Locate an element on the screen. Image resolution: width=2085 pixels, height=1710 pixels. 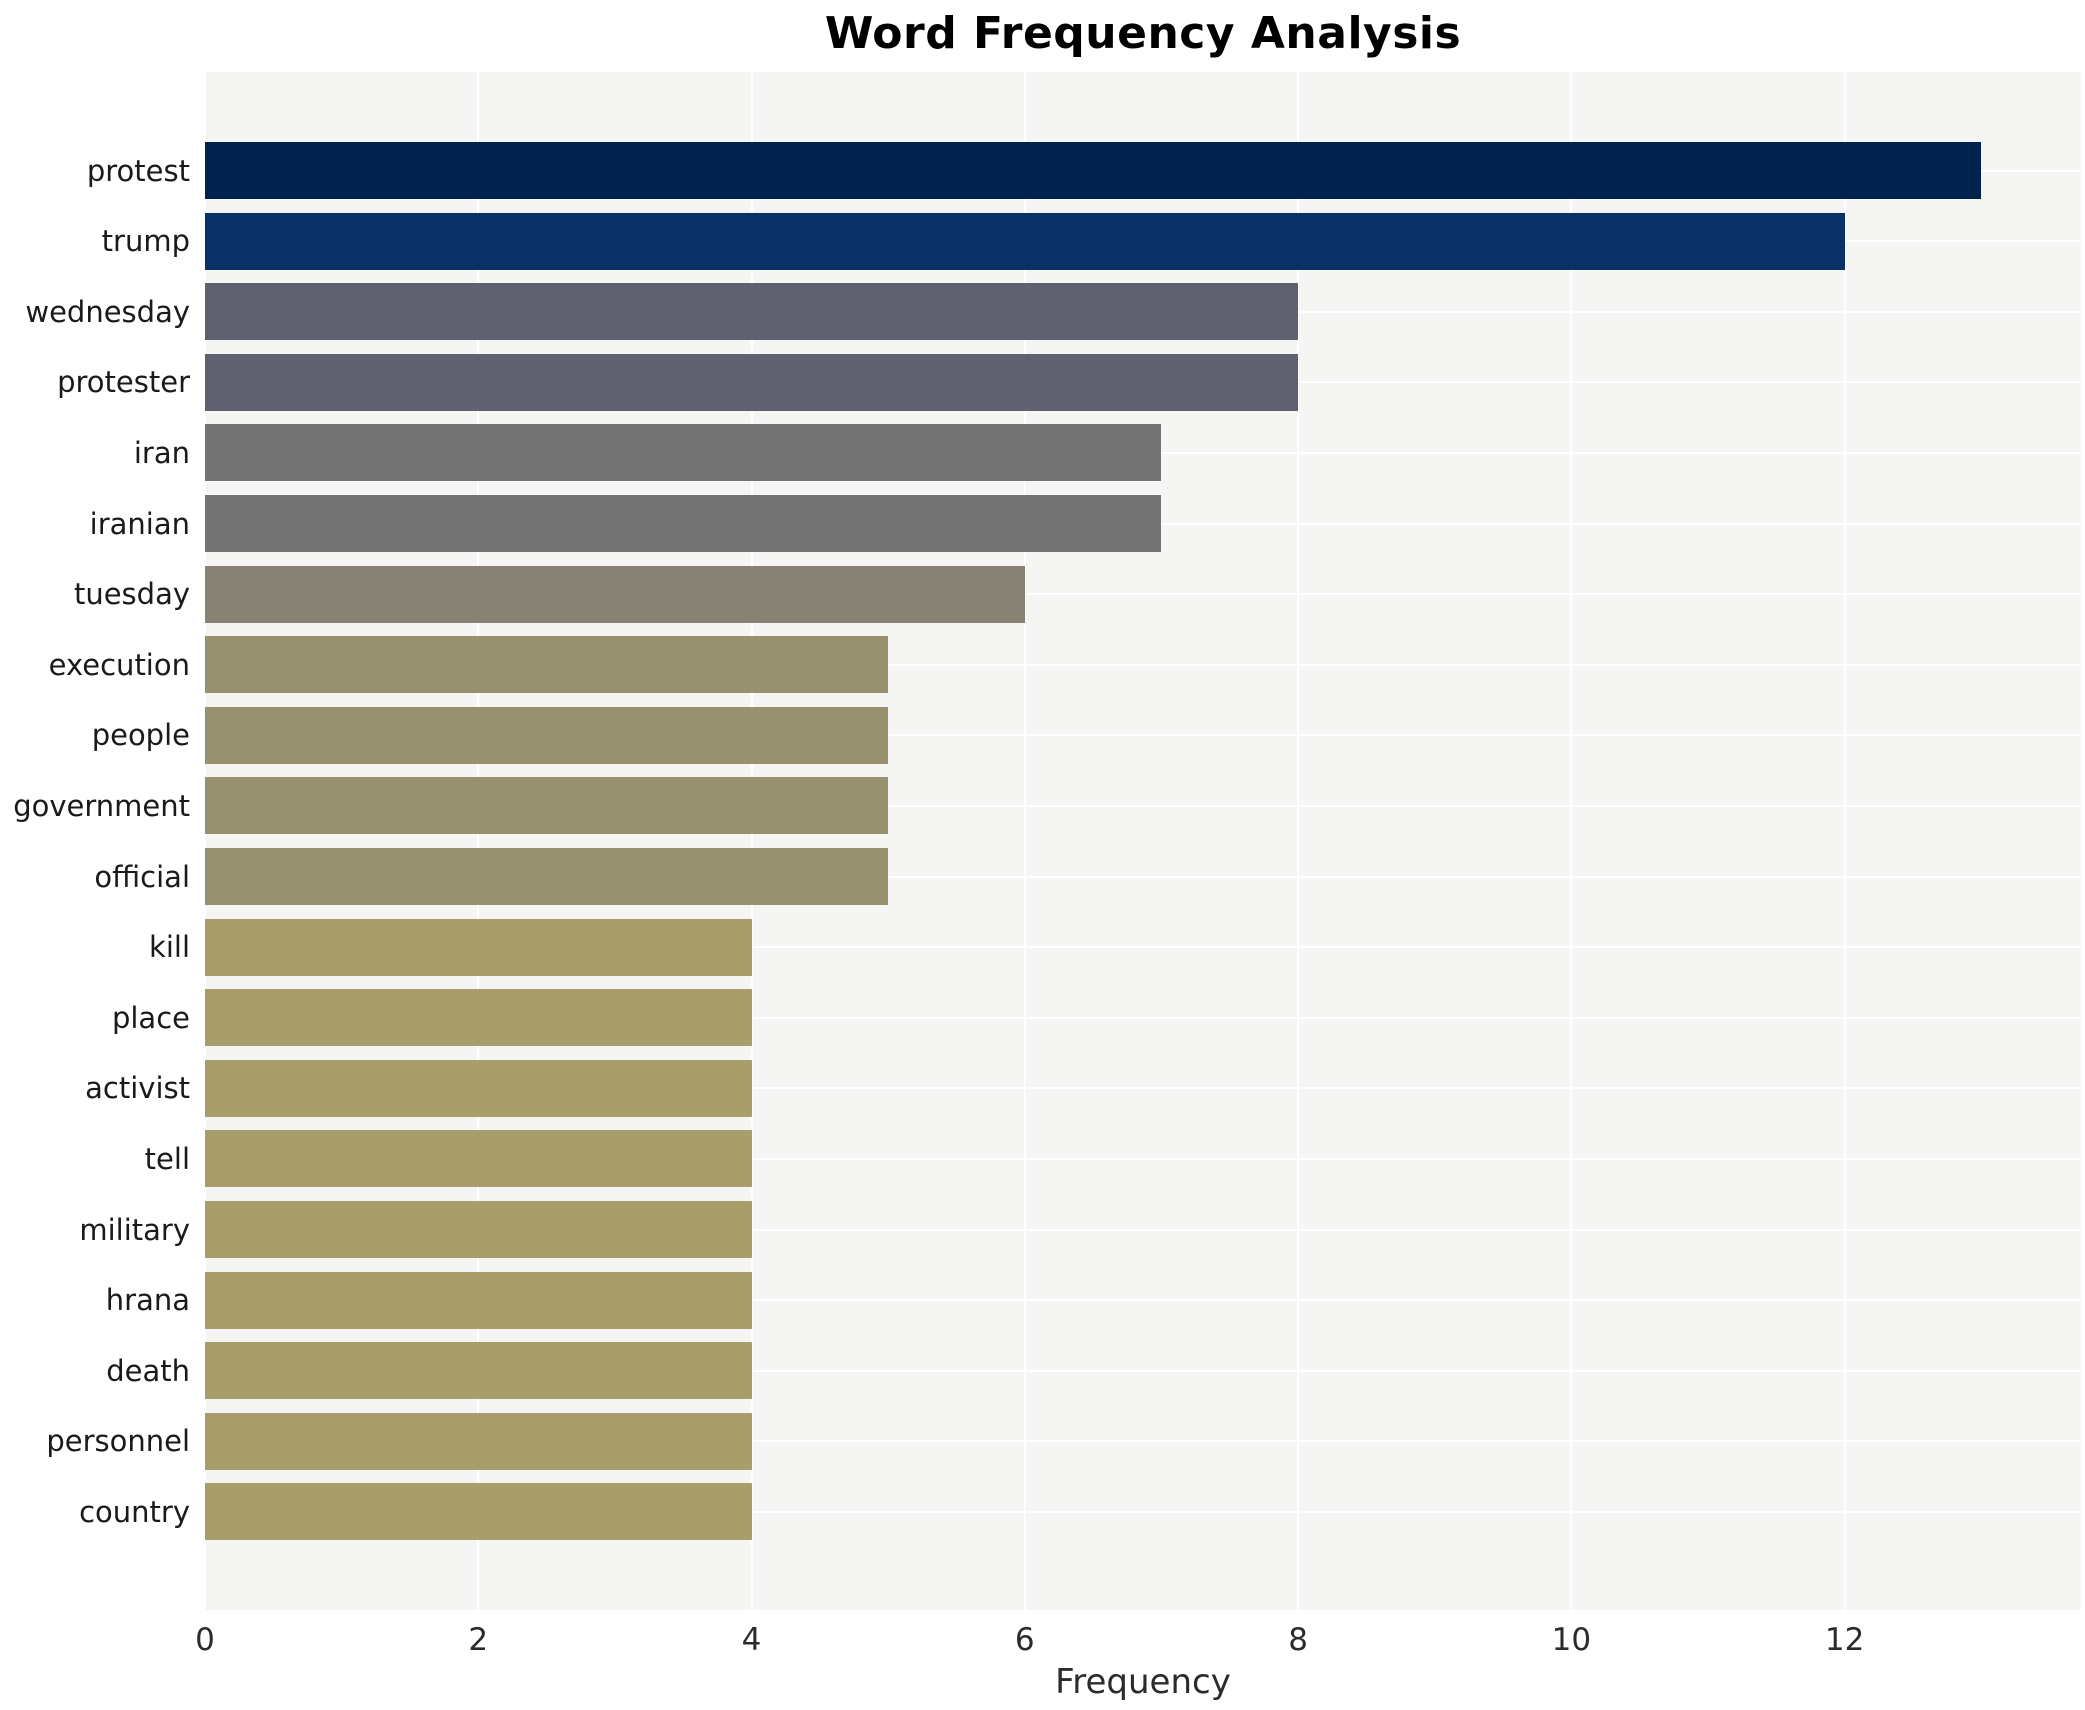
bar-iranian is located at coordinates (683, 523).